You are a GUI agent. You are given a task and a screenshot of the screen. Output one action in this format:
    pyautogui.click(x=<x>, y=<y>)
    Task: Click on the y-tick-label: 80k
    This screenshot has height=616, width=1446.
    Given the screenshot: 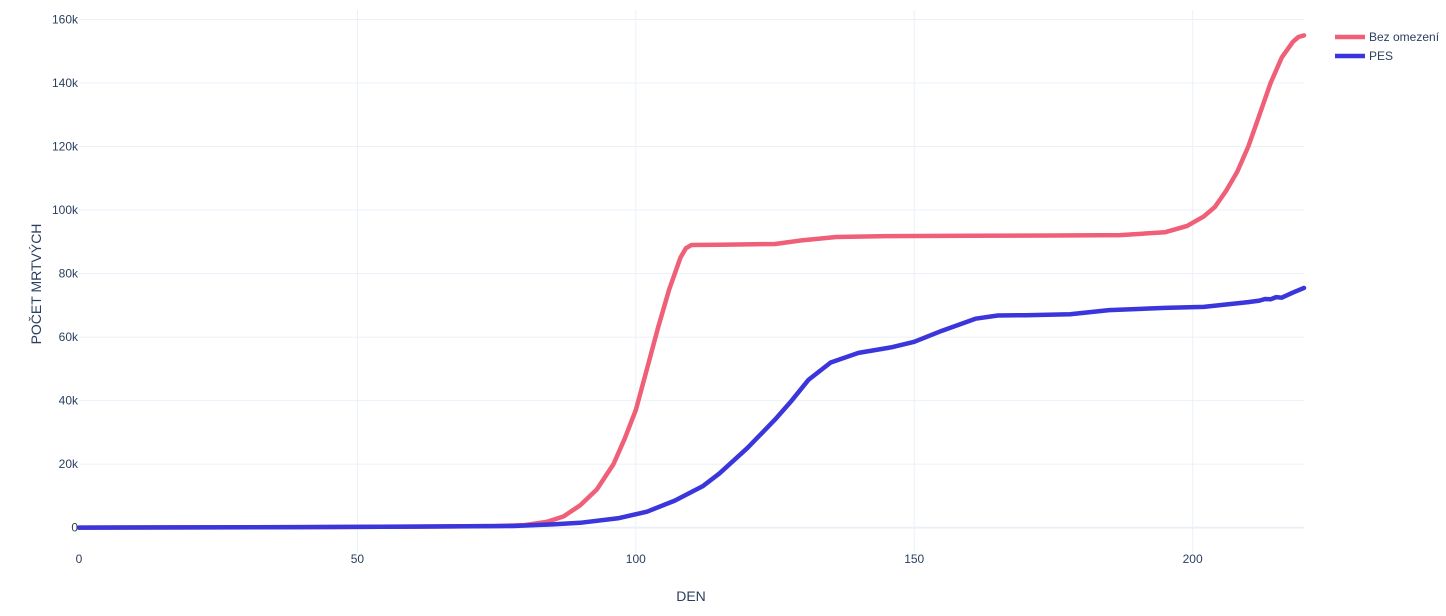 What is the action you would take?
    pyautogui.click(x=69, y=274)
    